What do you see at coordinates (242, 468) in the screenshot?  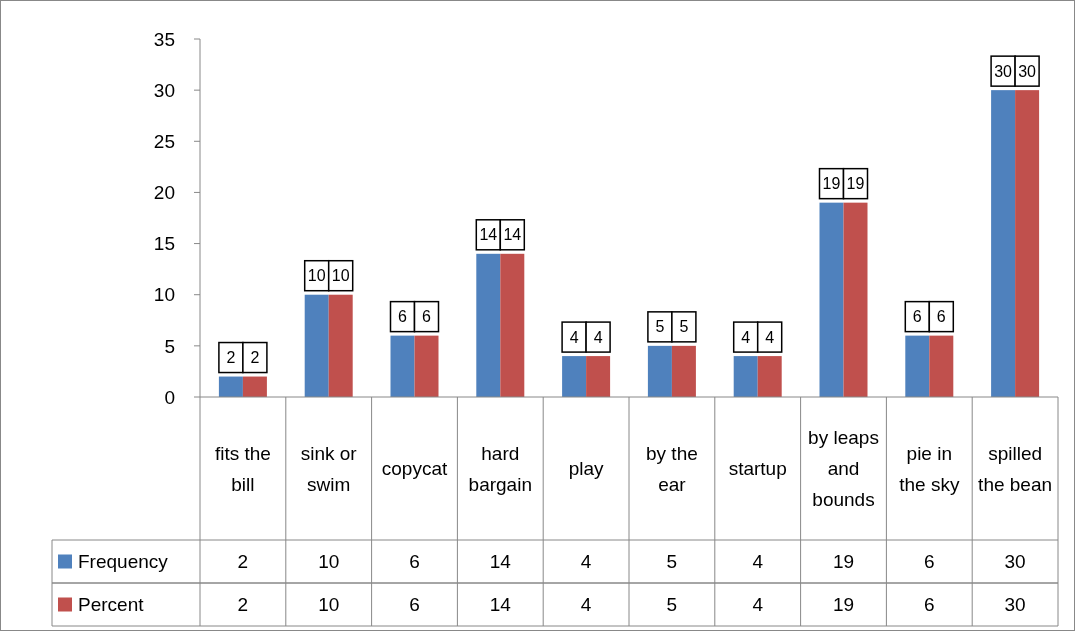 I see `x-tick-label: fits the bill` at bounding box center [242, 468].